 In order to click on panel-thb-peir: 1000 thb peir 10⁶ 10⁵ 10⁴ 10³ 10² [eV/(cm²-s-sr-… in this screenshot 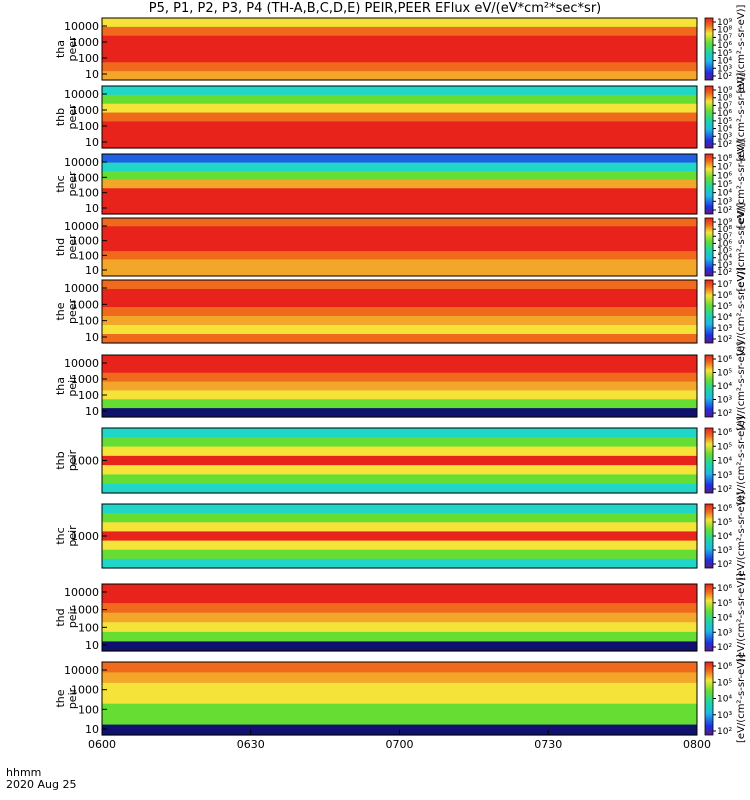, I will do `click(400, 460)`.